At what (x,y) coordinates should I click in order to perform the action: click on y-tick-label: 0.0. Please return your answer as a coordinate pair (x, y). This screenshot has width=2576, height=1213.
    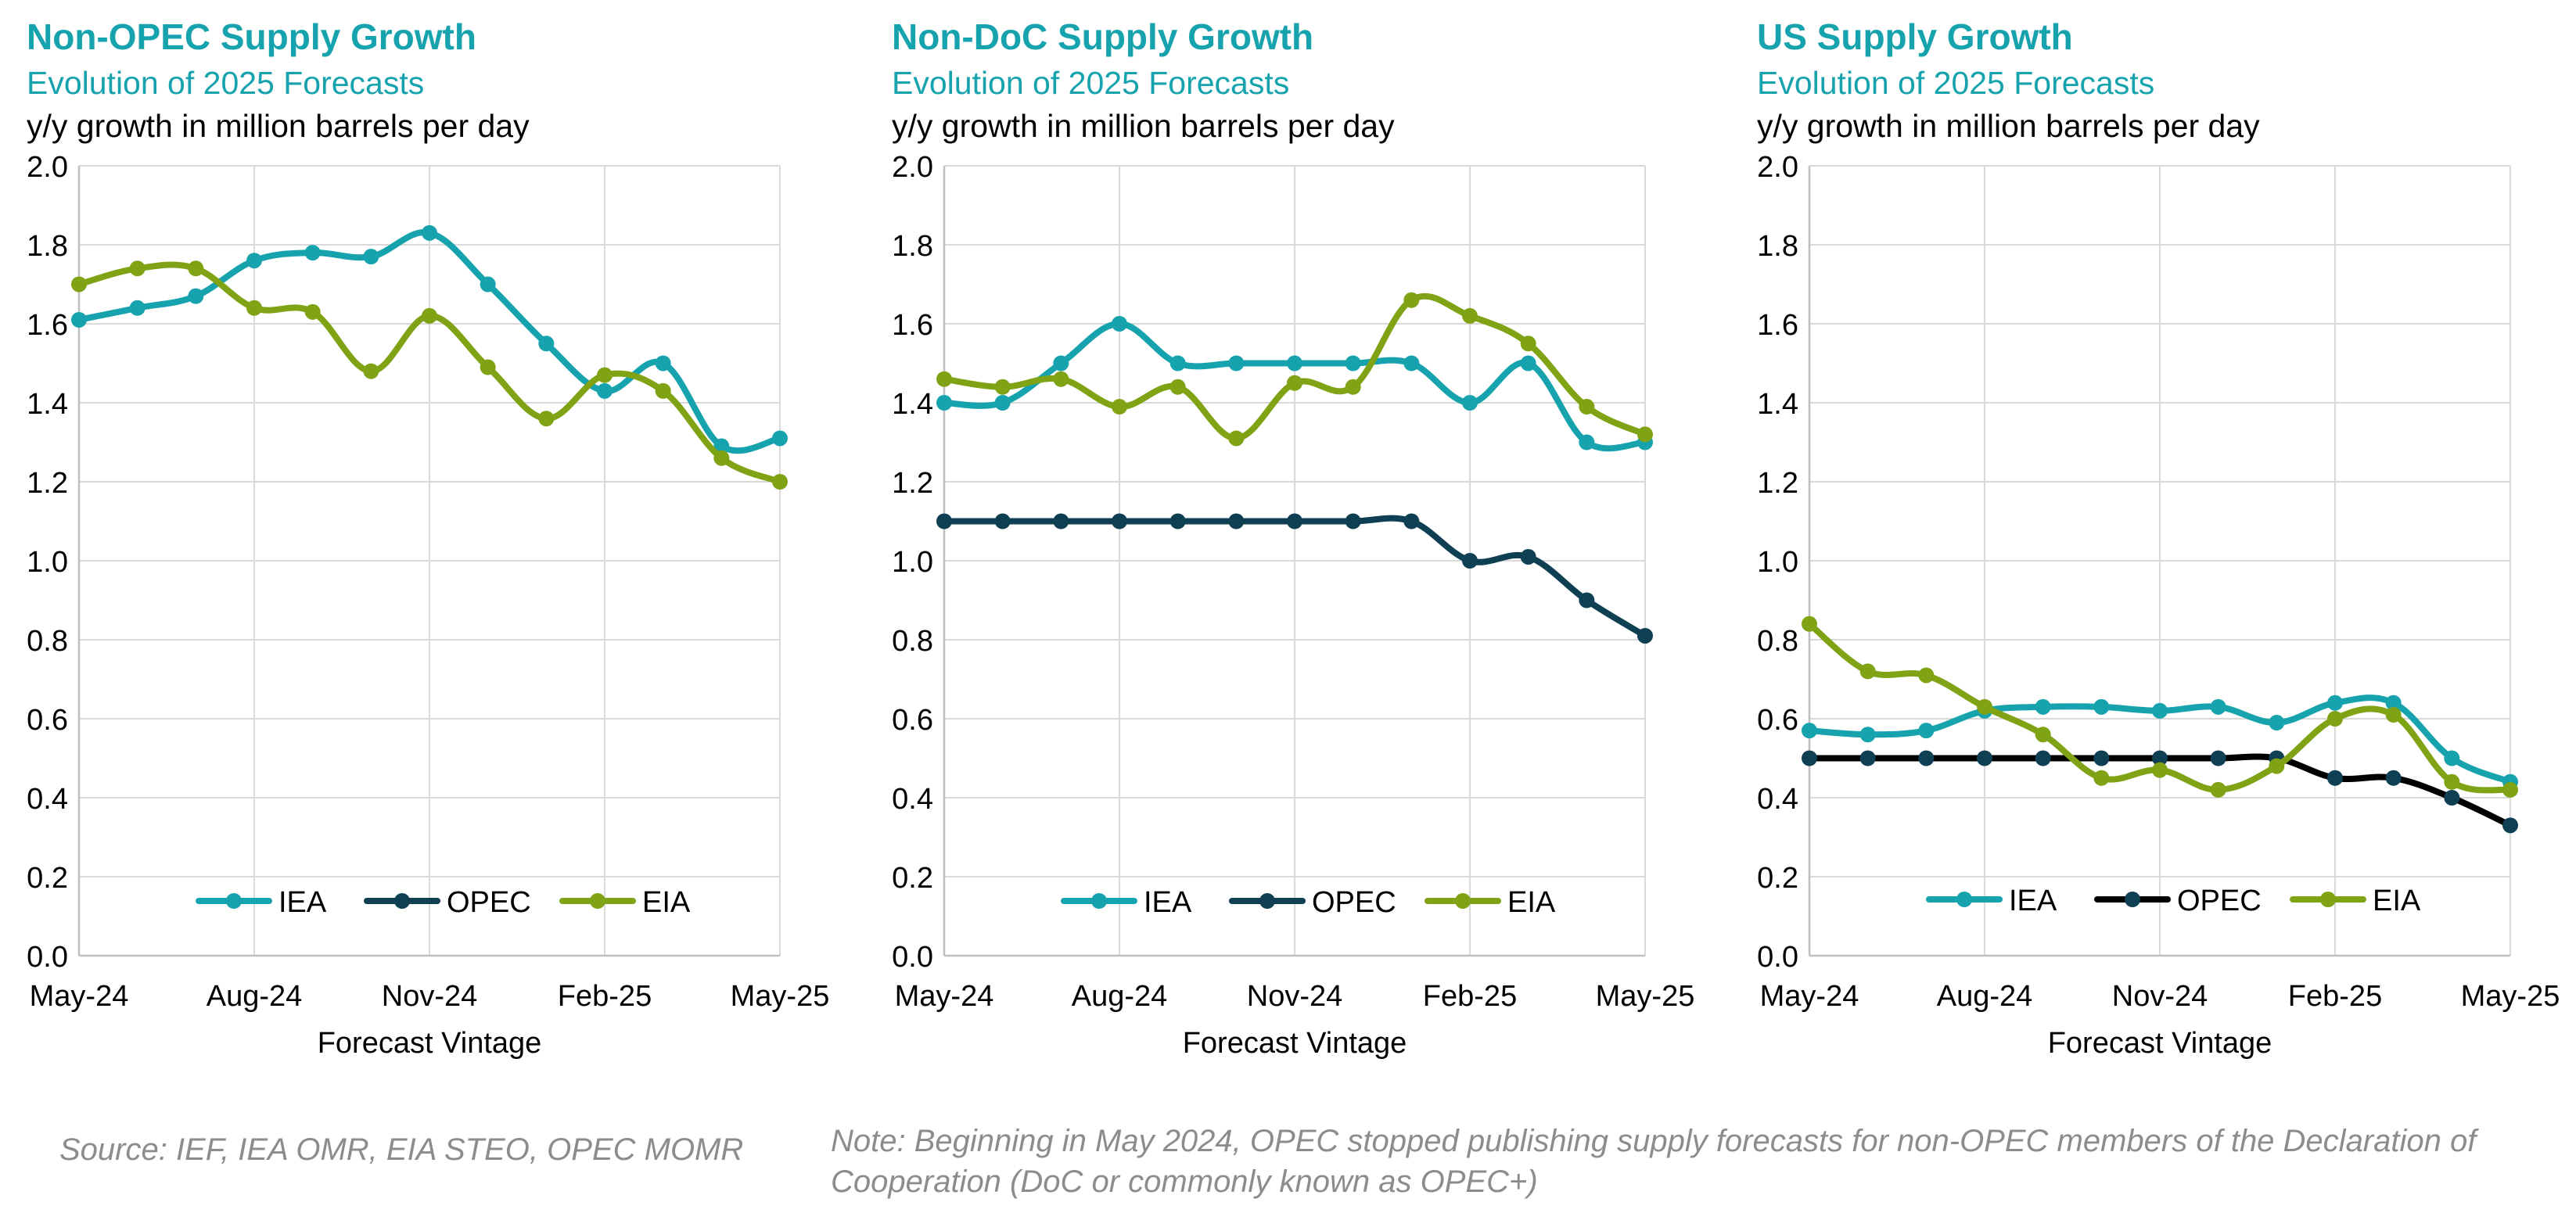
    Looking at the image, I should click on (1778, 957).